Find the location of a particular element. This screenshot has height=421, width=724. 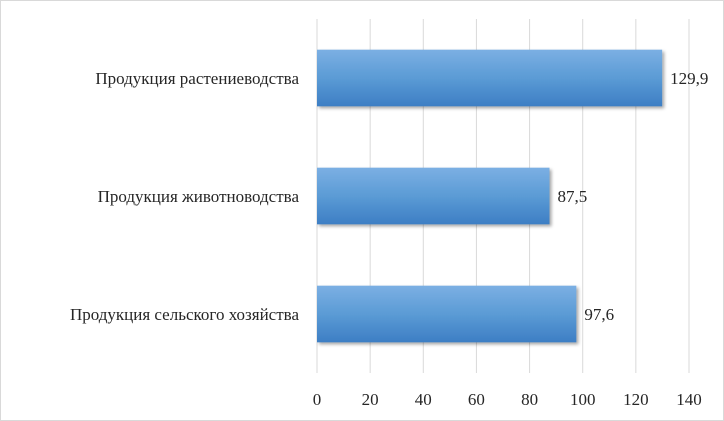

x-tick-label: 0 is located at coordinates (317, 399).